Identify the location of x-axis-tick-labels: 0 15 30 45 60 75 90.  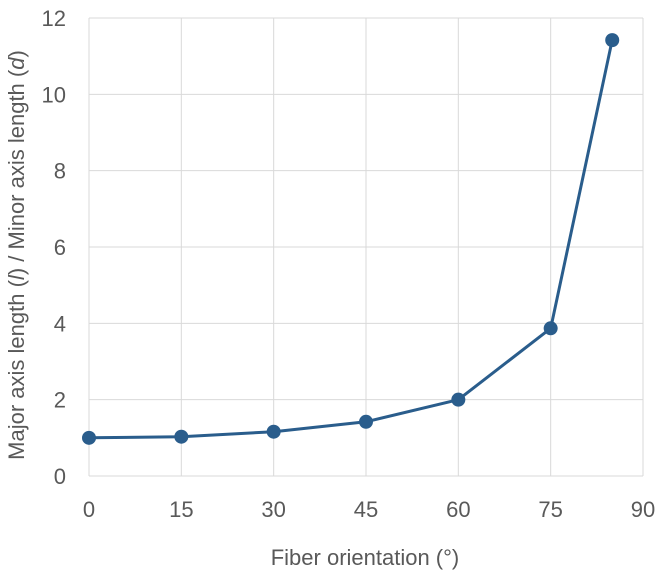
(369, 509).